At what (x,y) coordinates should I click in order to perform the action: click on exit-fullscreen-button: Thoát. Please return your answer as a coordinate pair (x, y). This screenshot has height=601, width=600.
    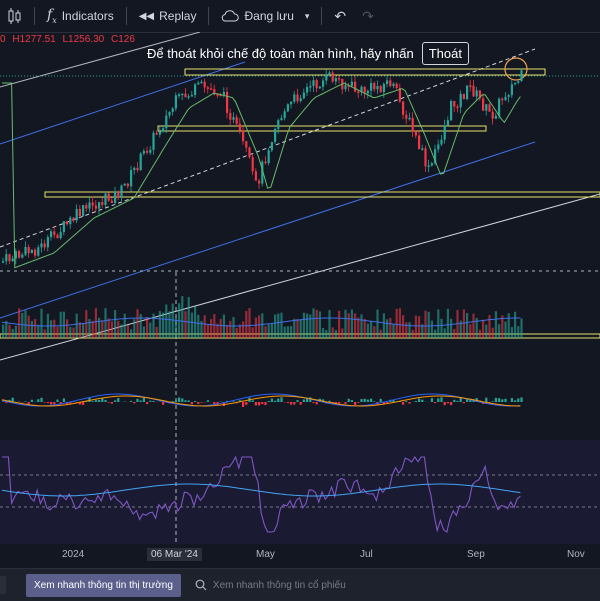
    Looking at the image, I should click on (445, 53).